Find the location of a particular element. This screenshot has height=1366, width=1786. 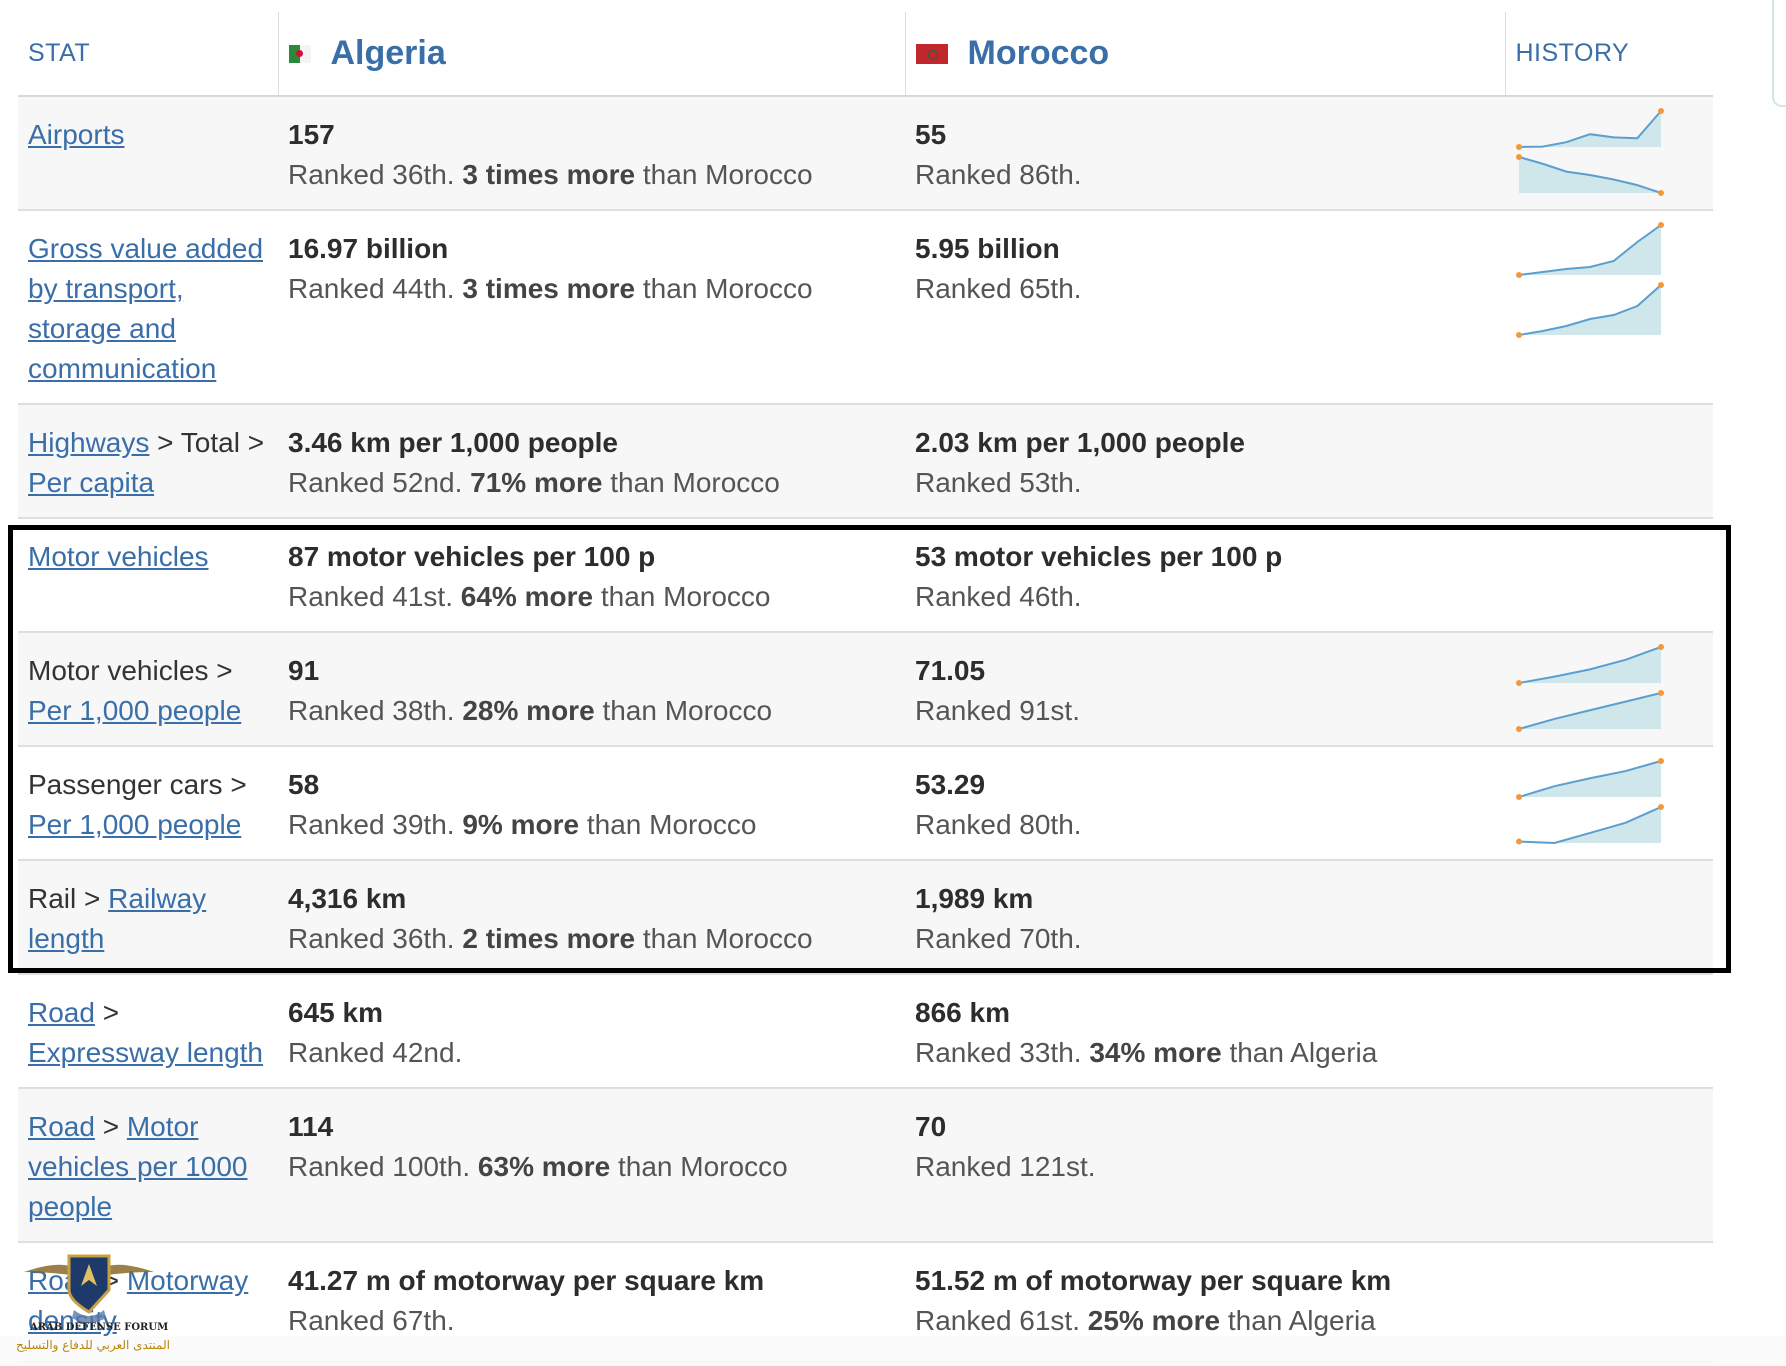

rank-position: Ranked 80th. is located at coordinates (998, 824).